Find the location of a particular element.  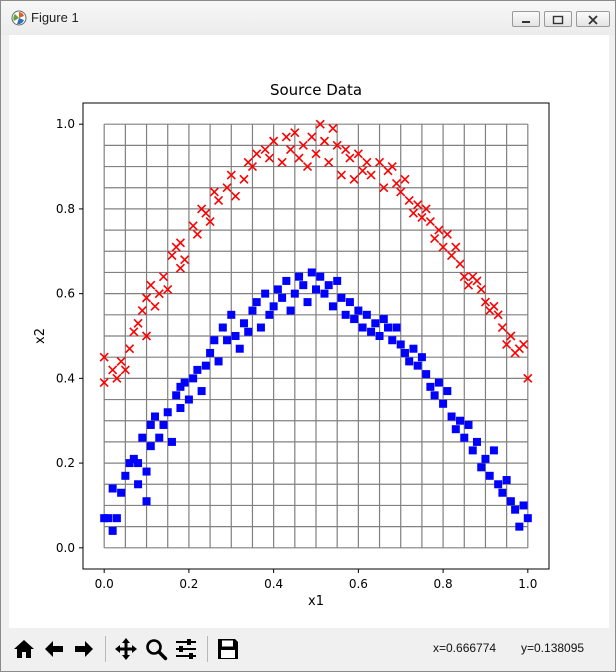

save-disk-icon is located at coordinates (228, 649).